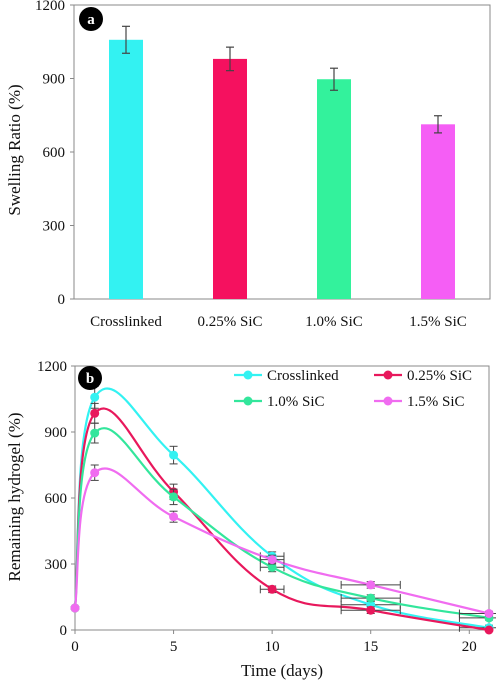 The height and width of the screenshot is (687, 496). I want to click on x-tick-label: 1.5% SiC, so click(438, 322).